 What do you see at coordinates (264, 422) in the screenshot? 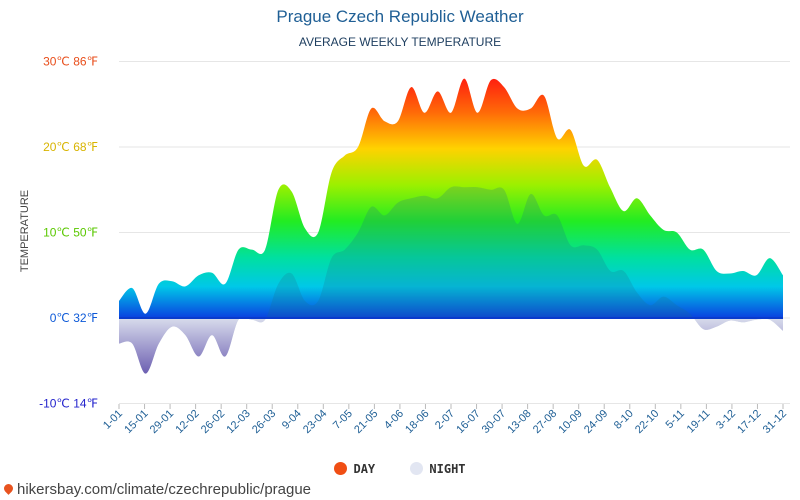
I see `x-tick-label: 26-03` at bounding box center [264, 422].